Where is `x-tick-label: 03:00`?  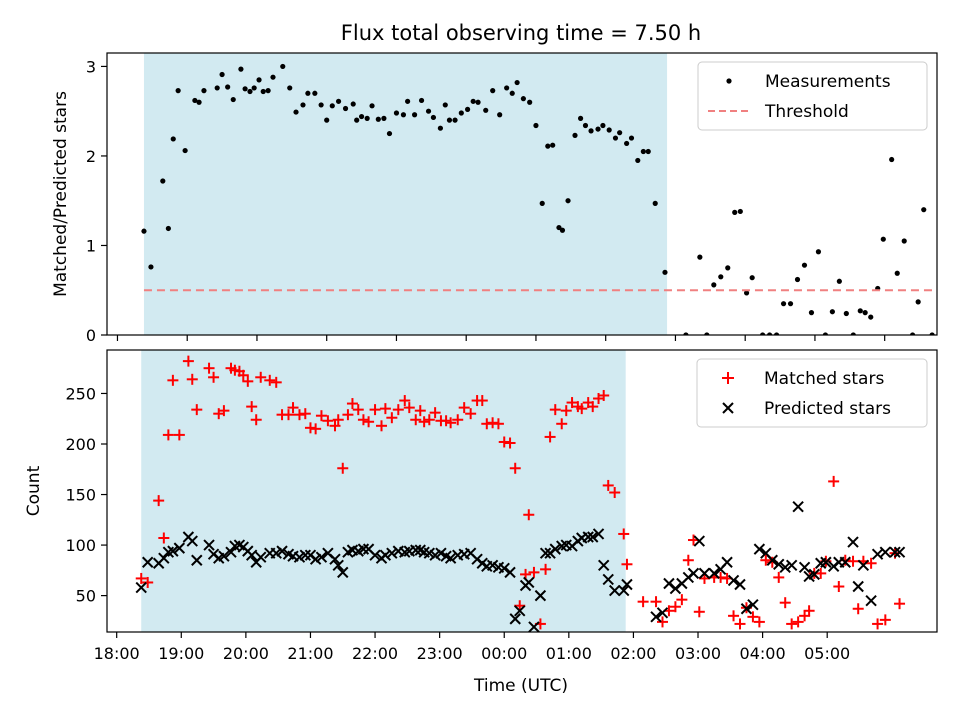 x-tick-label: 03:00 is located at coordinates (698, 653).